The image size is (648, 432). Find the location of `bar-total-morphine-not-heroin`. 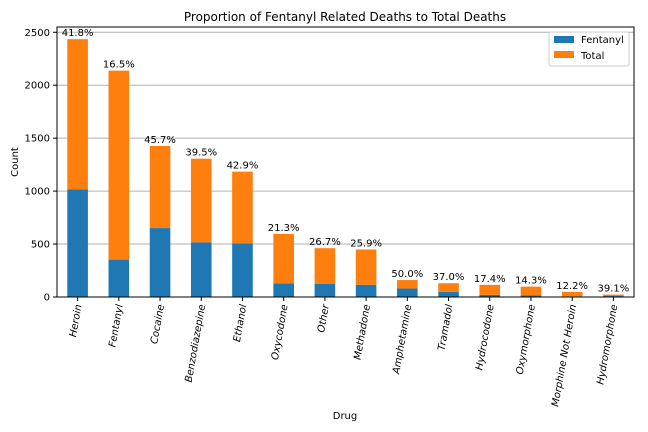

bar-total-morphine-not-heroin is located at coordinates (572, 294).